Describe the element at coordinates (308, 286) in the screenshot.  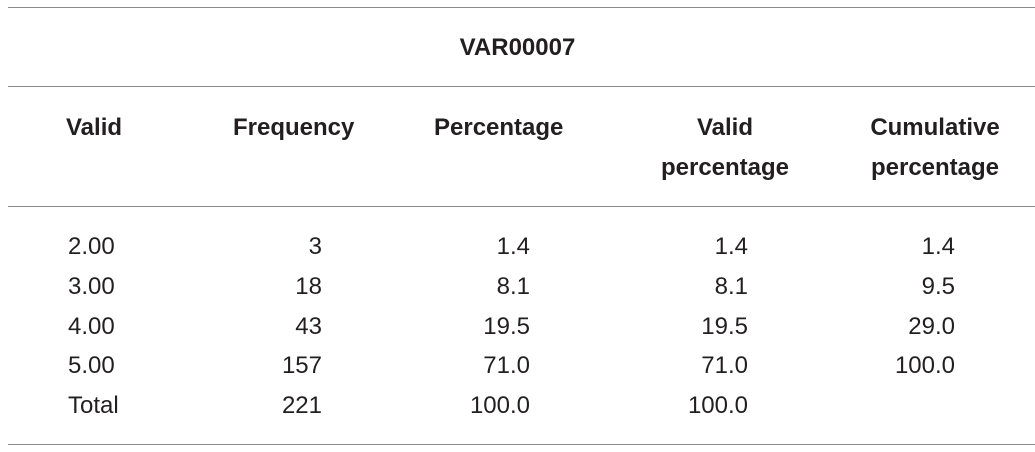
I see `cell: 18` at that location.